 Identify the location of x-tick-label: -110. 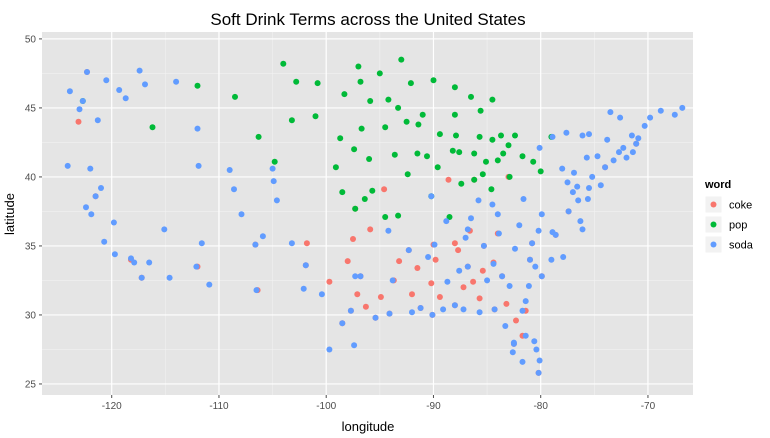
(219, 406).